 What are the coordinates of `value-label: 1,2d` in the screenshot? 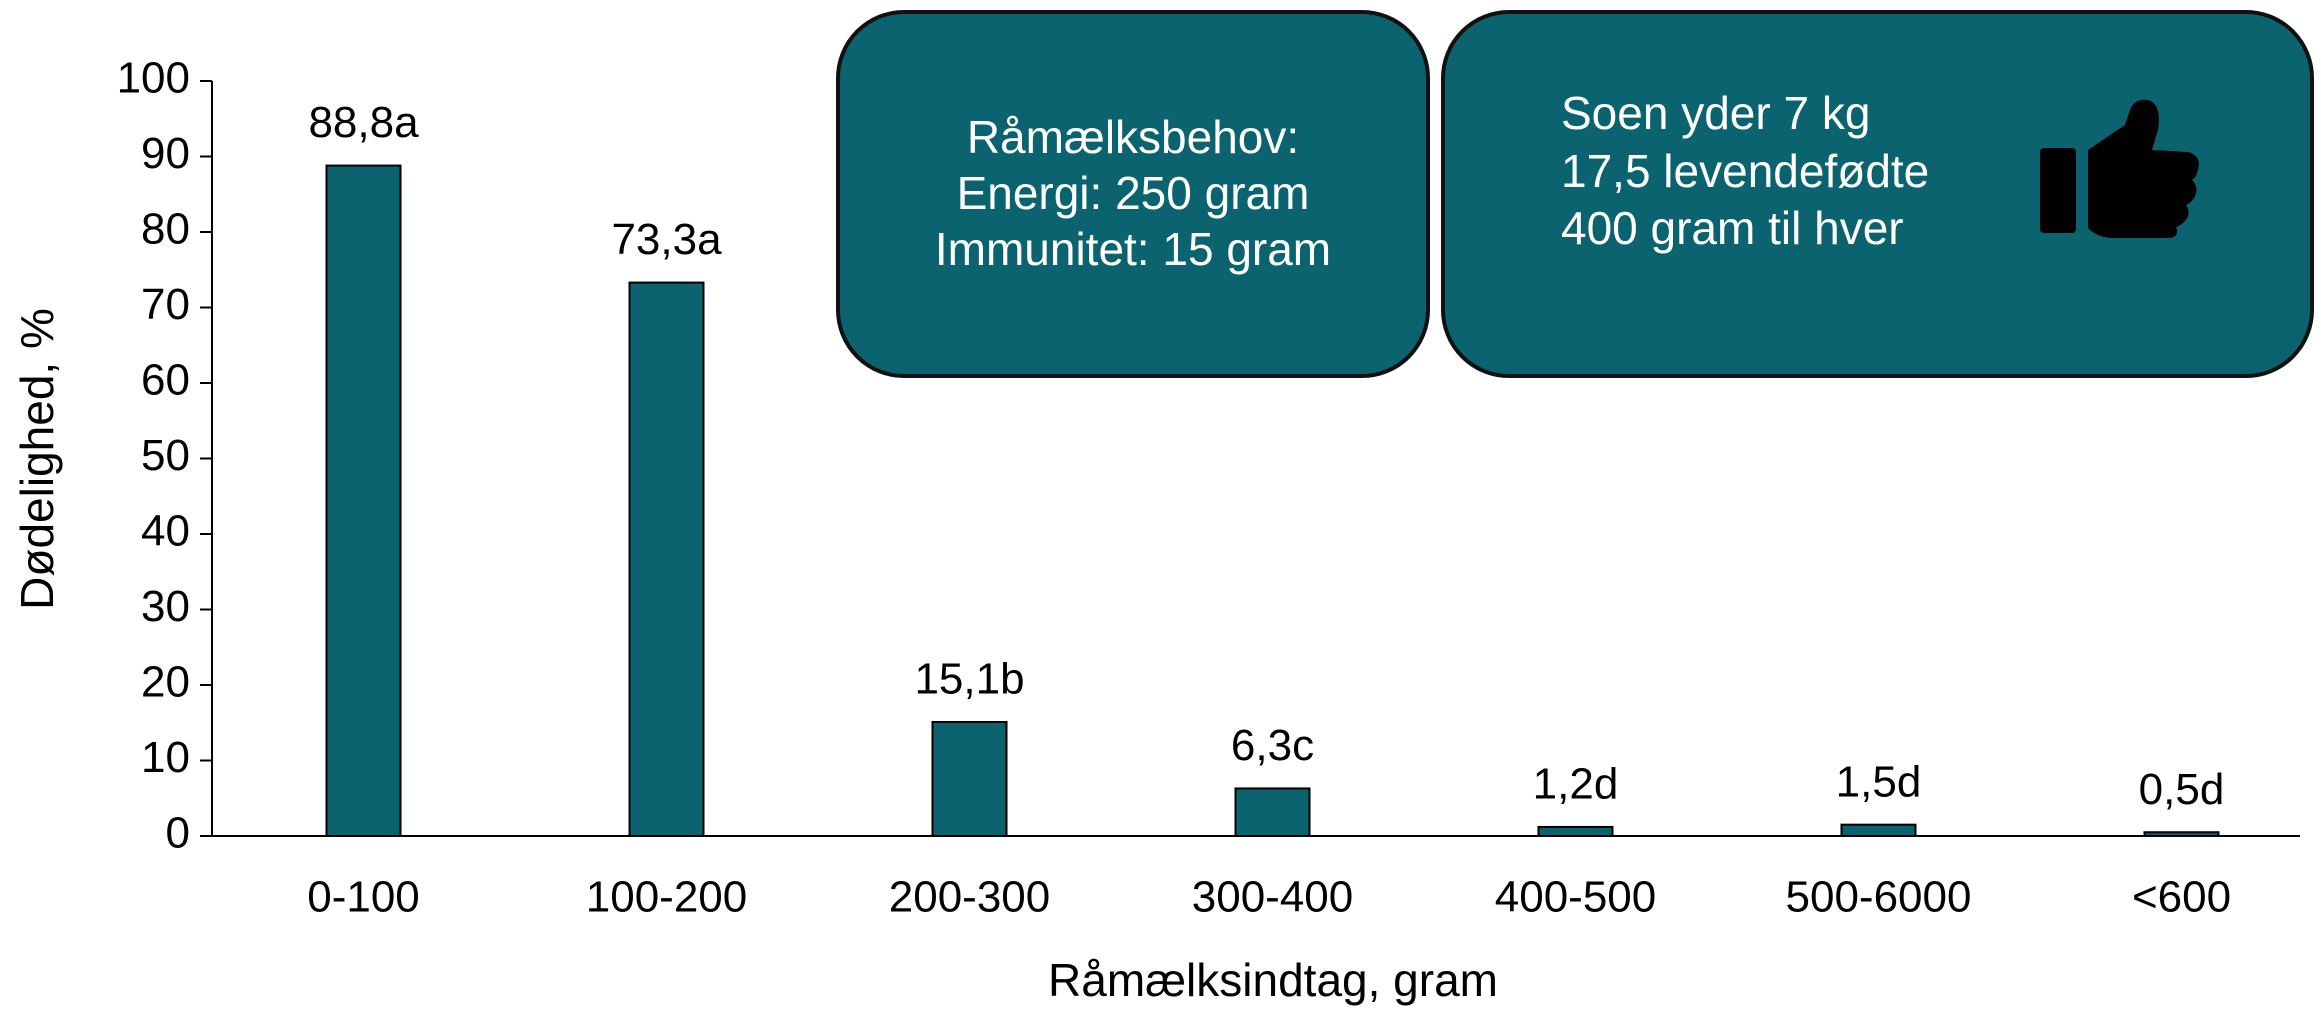 It's located at (1576, 784).